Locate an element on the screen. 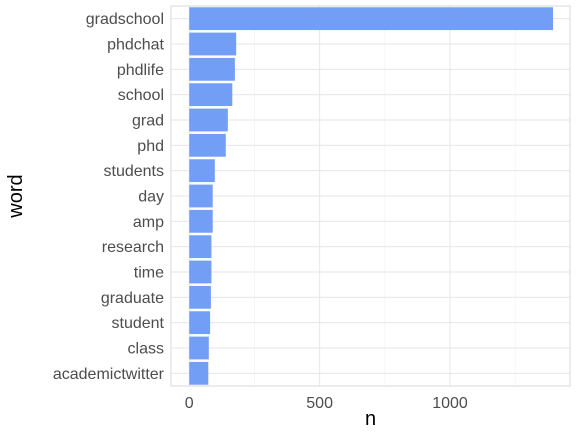  y-tick-label: class is located at coordinates (146, 349).